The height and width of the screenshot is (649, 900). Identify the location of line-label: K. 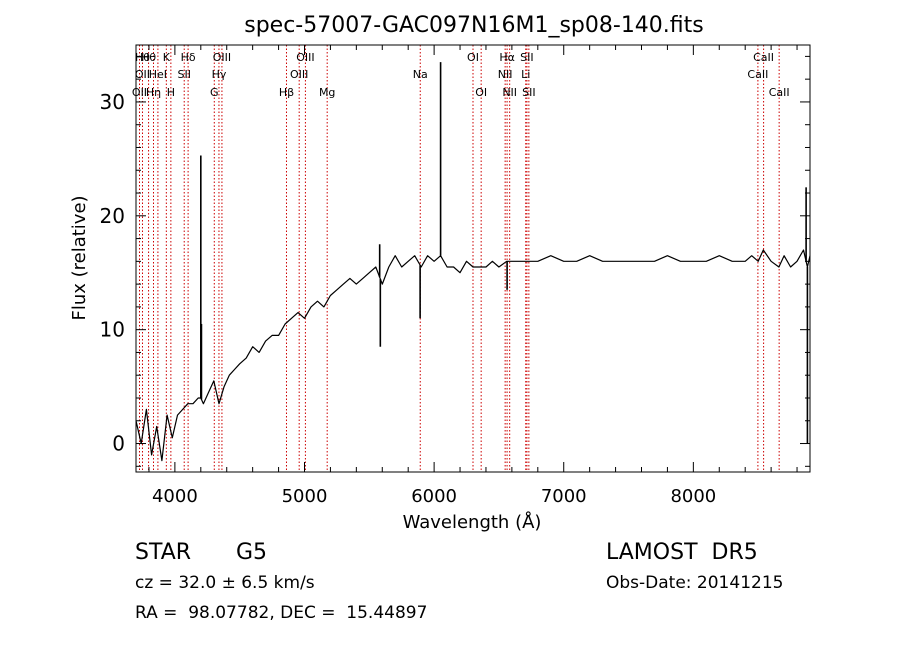
(167, 57).